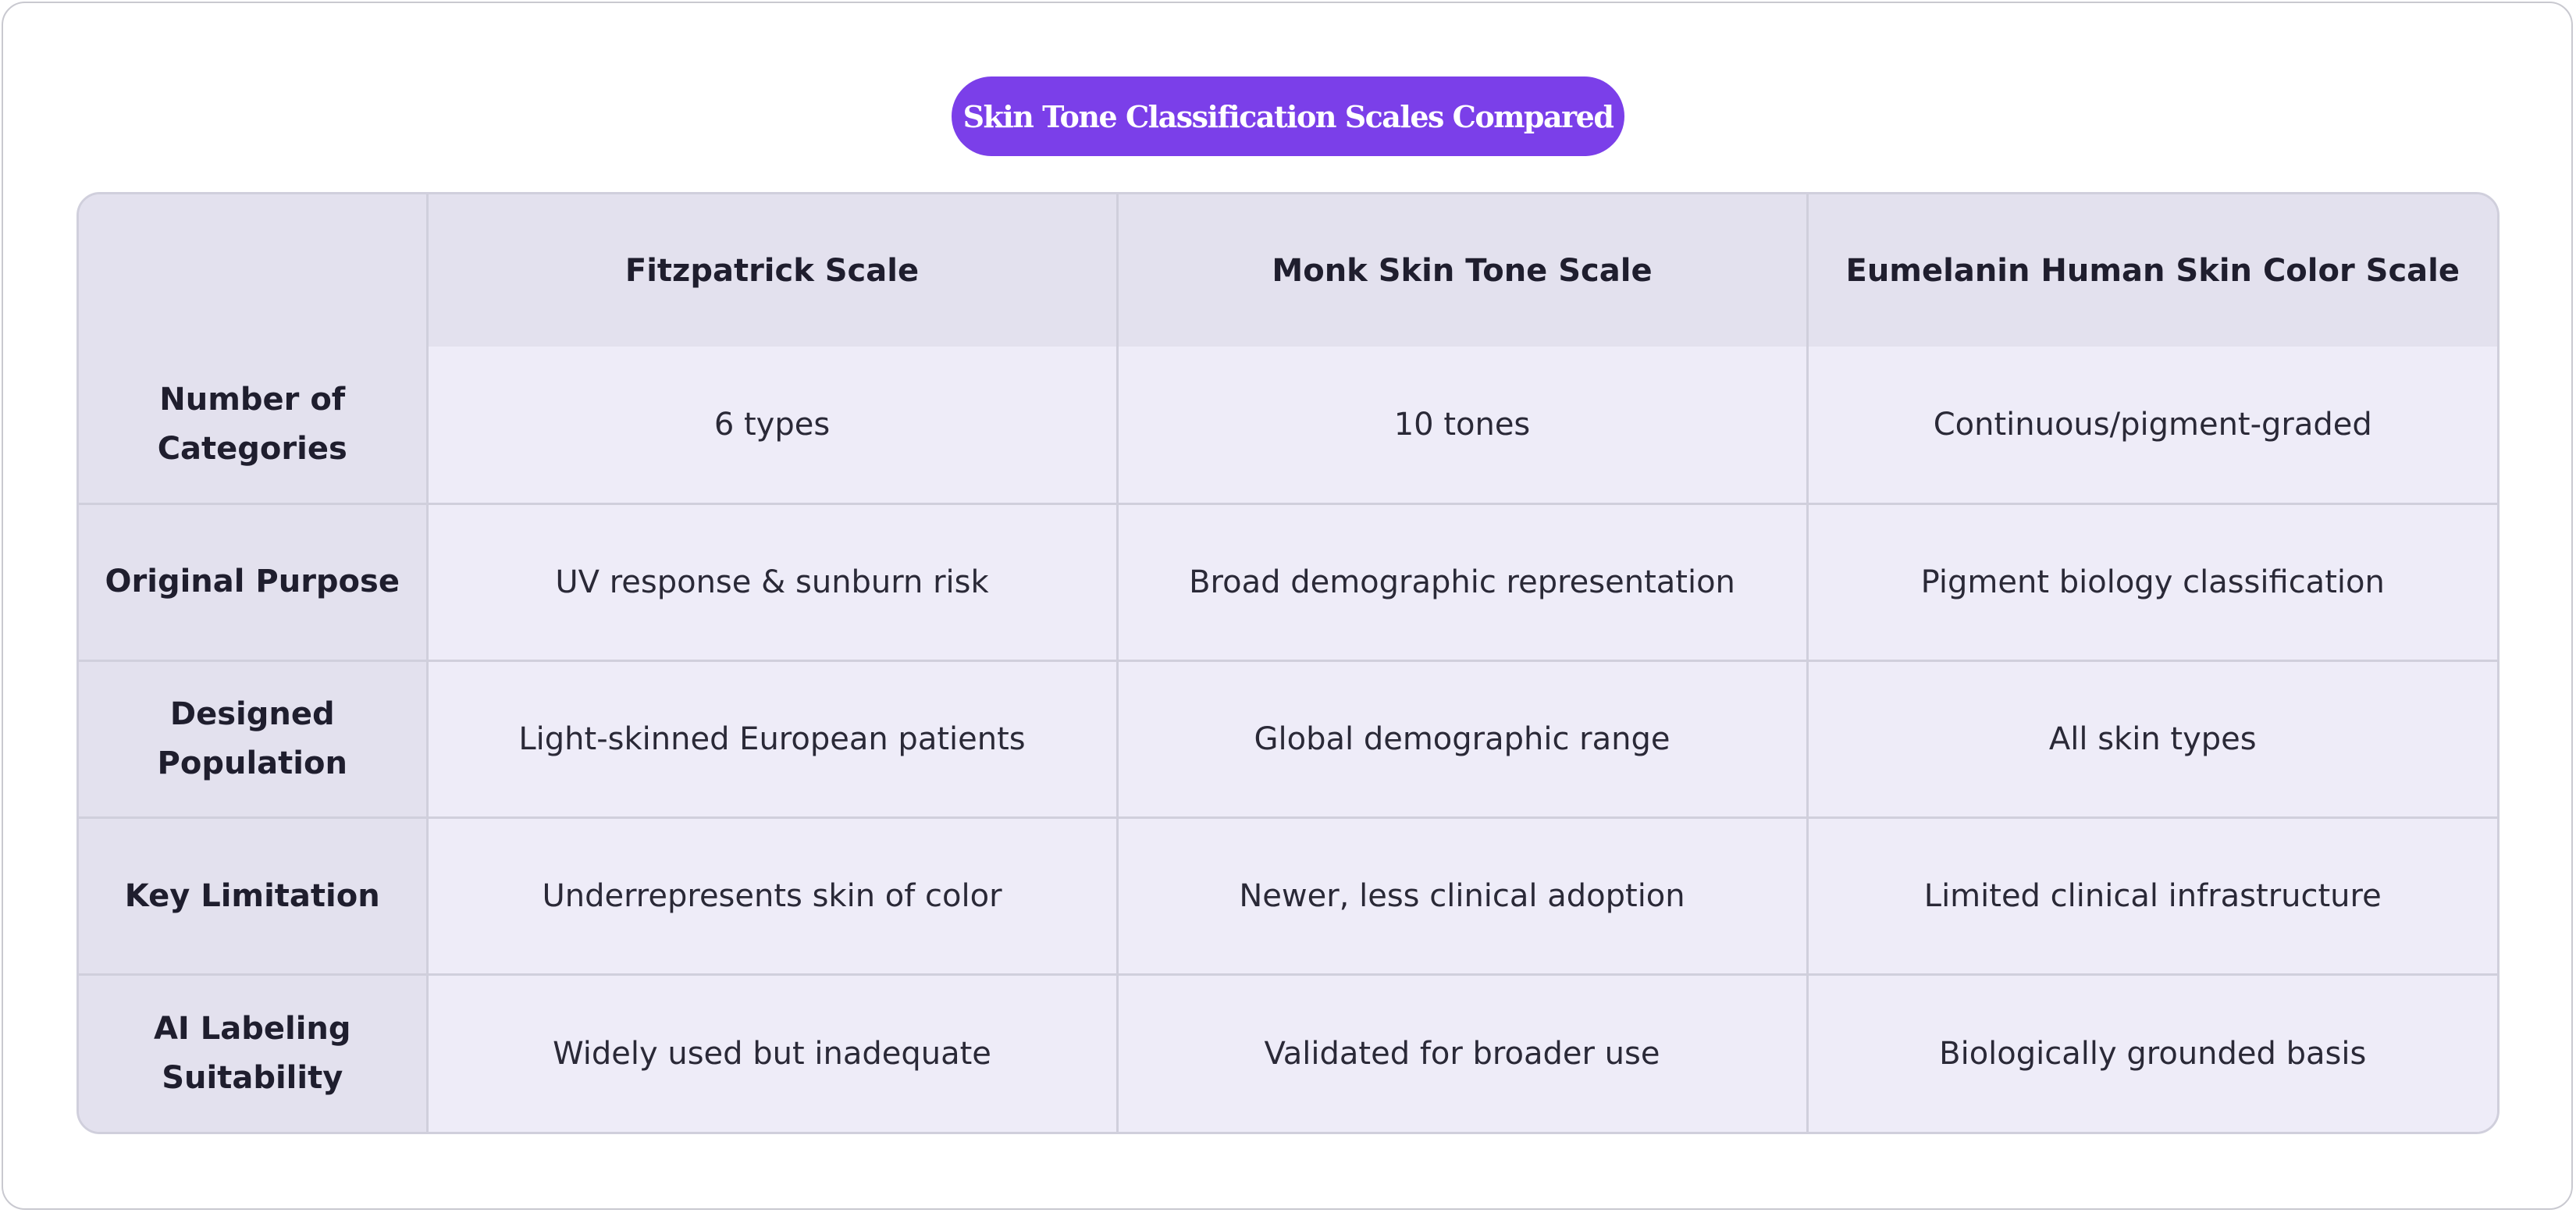 The width and height of the screenshot is (2576, 1213). What do you see at coordinates (254, 739) in the screenshot?
I see `row-header: Designed Population` at bounding box center [254, 739].